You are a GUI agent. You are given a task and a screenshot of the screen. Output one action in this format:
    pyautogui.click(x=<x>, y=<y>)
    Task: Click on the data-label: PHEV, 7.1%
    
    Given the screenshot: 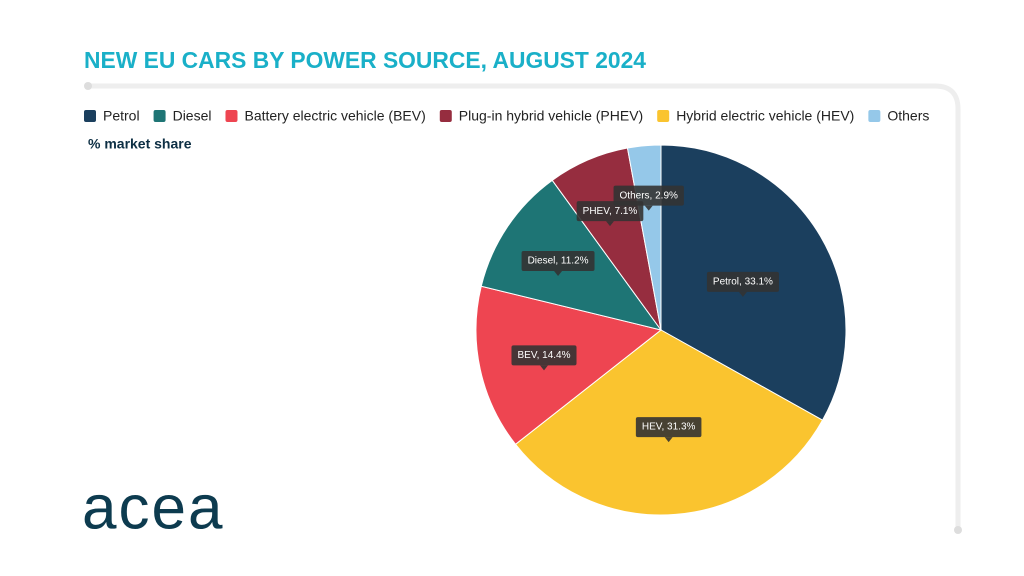 What is the action you would take?
    pyautogui.click(x=610, y=214)
    